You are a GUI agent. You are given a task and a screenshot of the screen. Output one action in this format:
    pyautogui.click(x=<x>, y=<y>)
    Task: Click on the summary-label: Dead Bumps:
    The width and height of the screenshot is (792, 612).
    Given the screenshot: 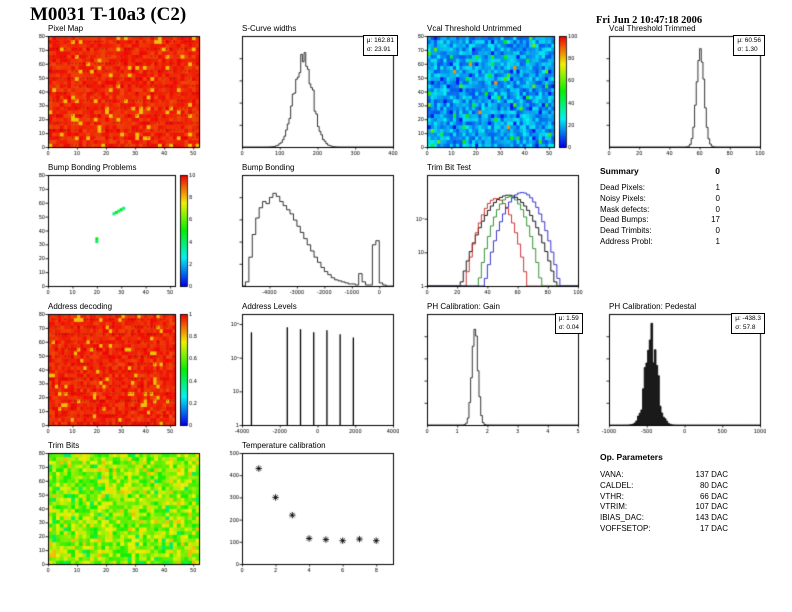 What is the action you would take?
    pyautogui.click(x=624, y=220)
    